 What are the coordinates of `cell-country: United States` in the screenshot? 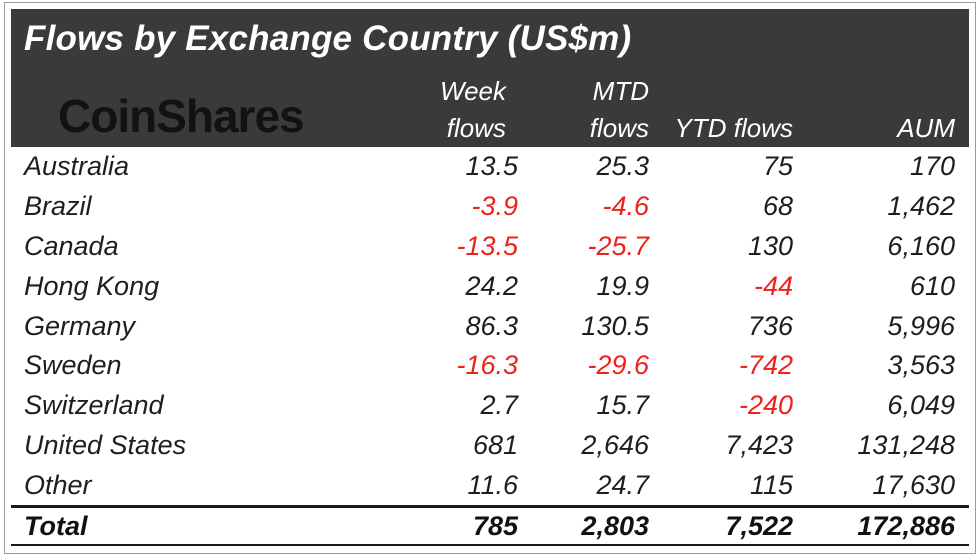 It's located at (105, 444).